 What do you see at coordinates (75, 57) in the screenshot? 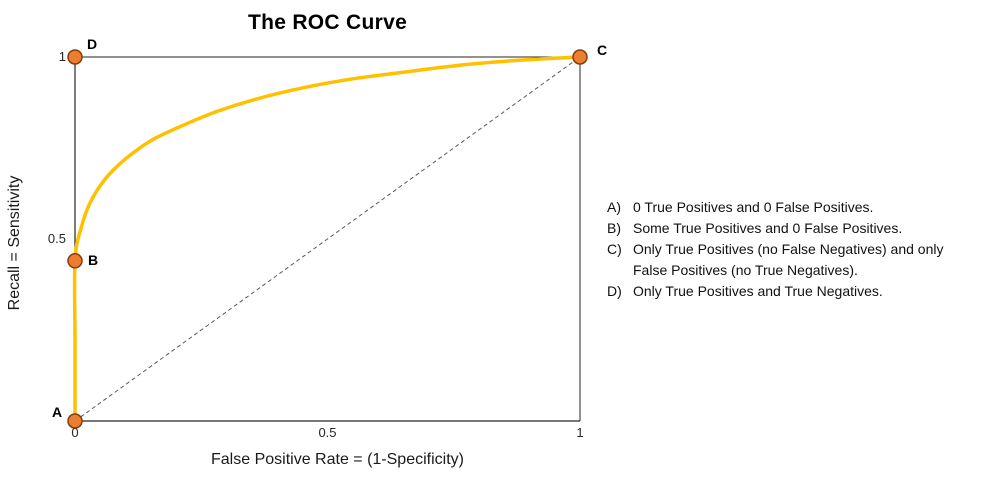
I see `point-marker-d` at bounding box center [75, 57].